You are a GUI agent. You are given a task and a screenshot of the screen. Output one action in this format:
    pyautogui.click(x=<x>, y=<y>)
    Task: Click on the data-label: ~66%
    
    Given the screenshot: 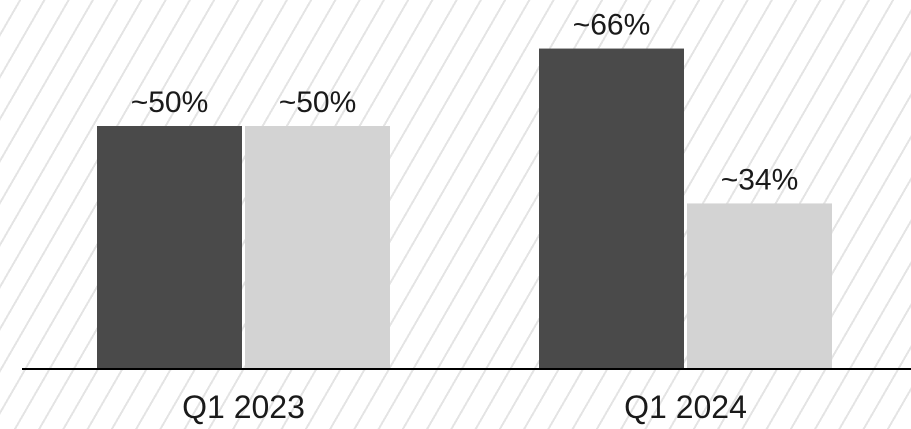 What is the action you would take?
    pyautogui.click(x=612, y=25)
    